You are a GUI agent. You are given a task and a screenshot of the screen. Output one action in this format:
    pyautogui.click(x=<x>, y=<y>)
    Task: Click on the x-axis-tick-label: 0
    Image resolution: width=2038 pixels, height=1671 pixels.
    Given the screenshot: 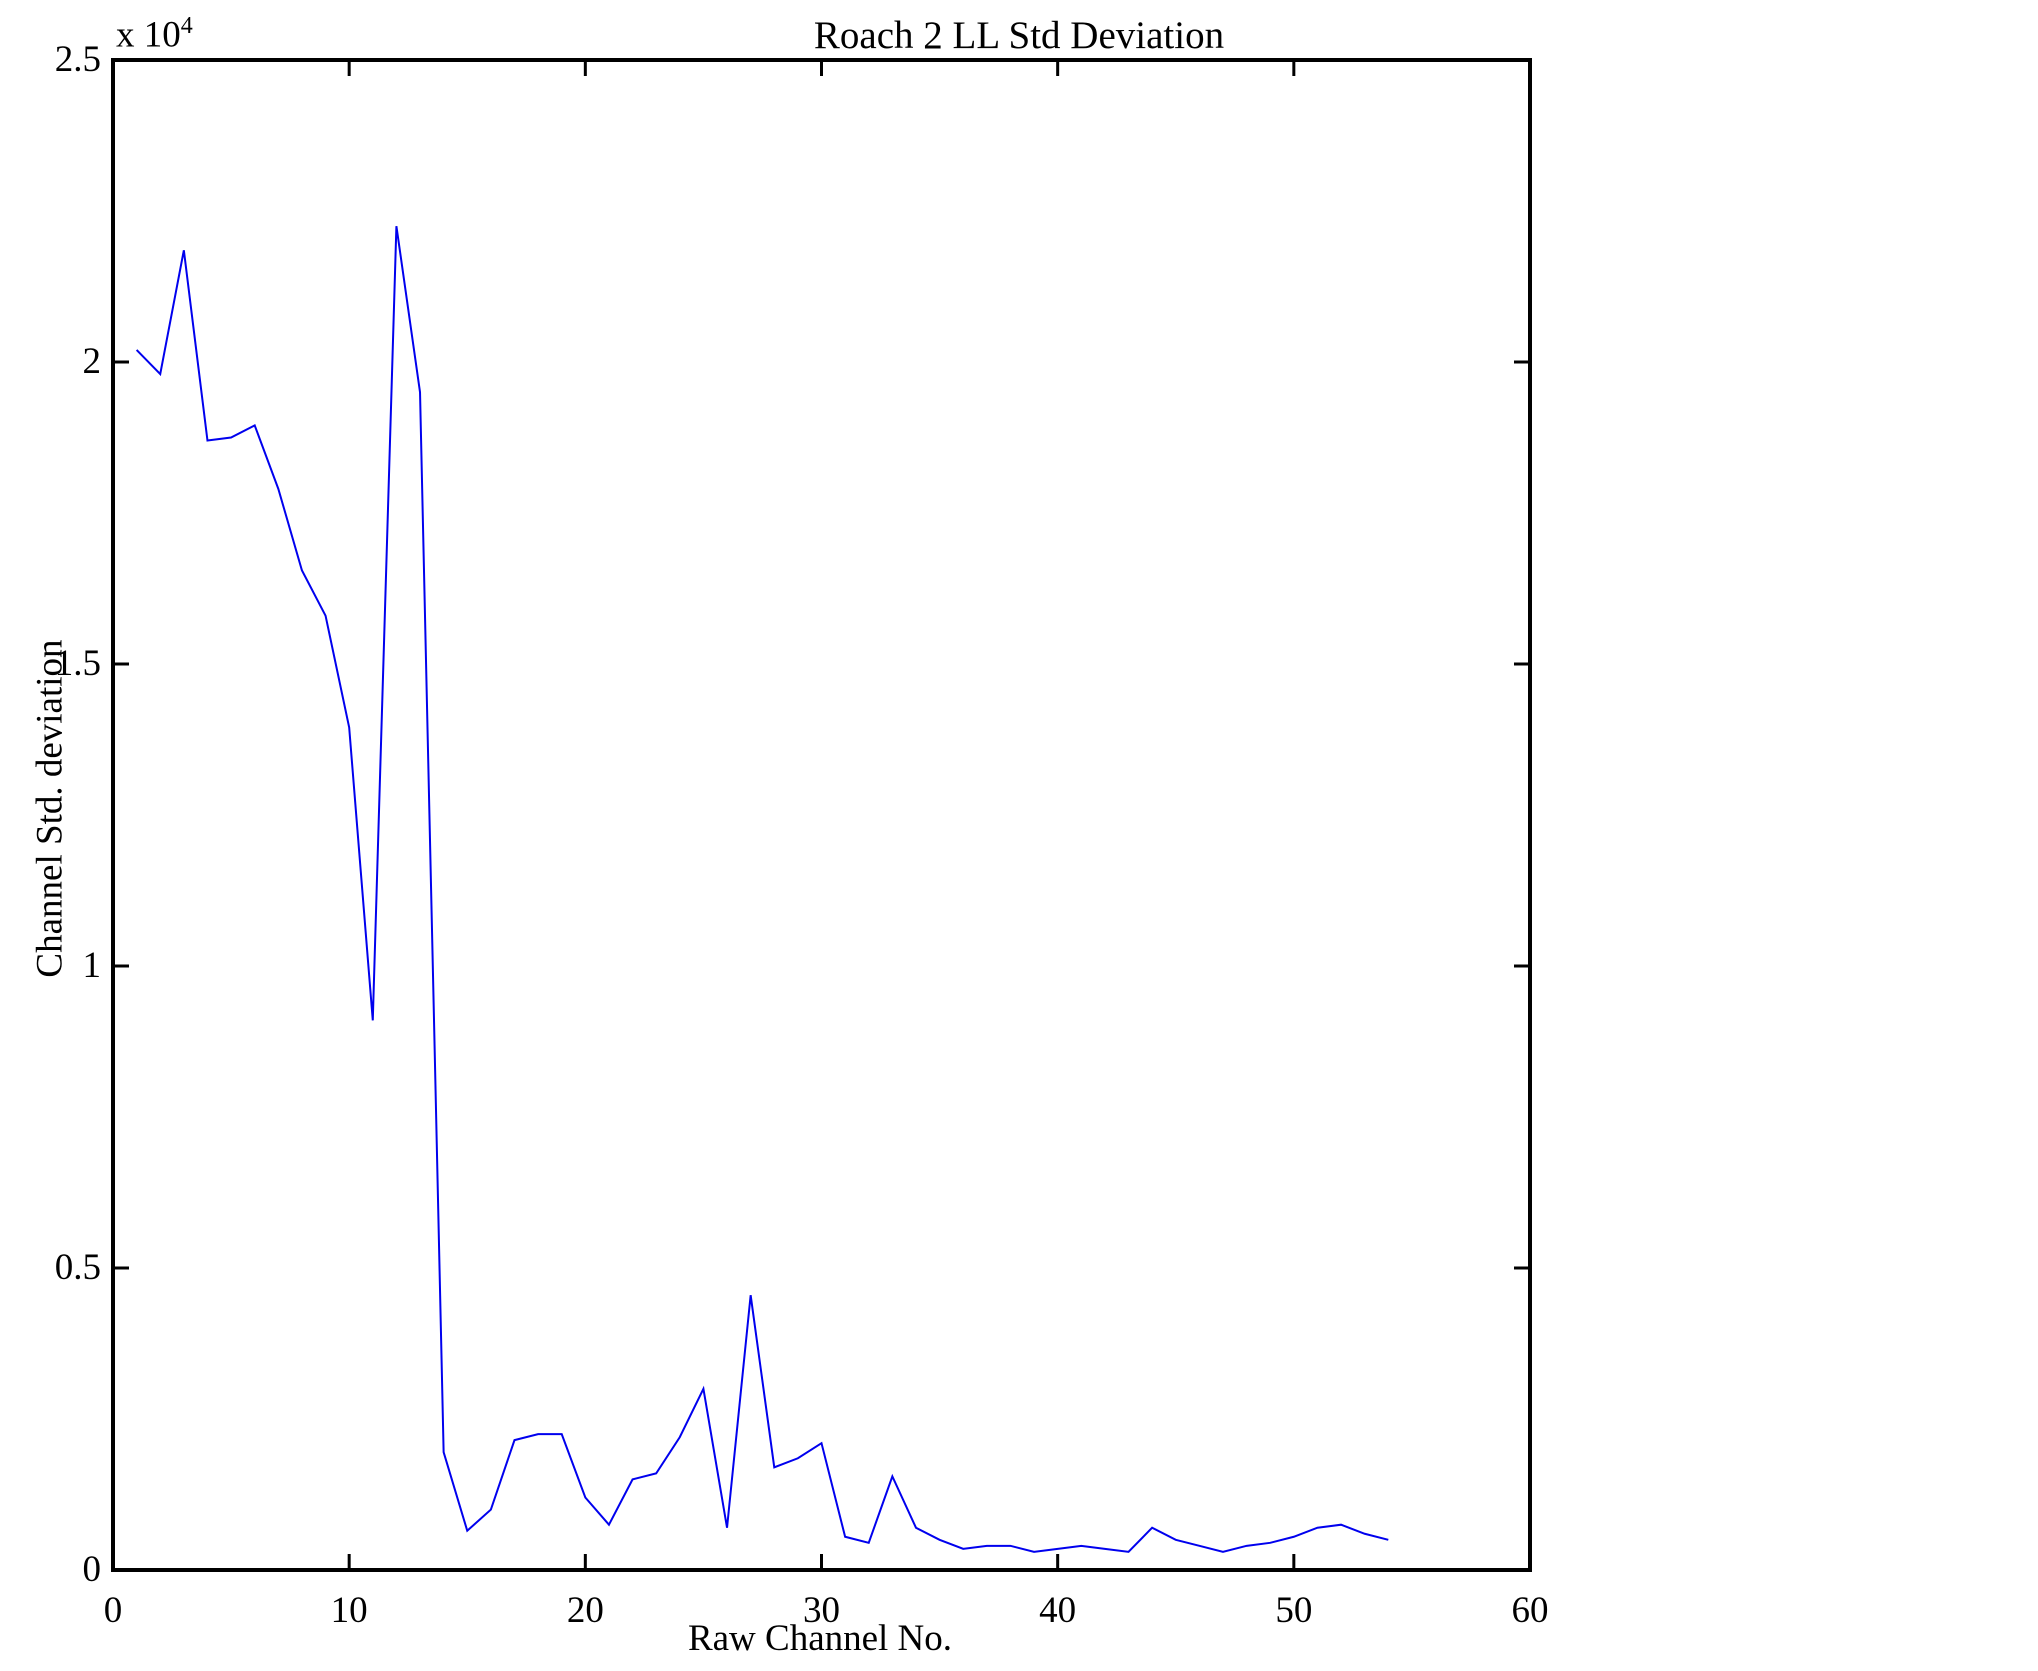 What is the action you would take?
    pyautogui.click(x=113, y=1610)
    